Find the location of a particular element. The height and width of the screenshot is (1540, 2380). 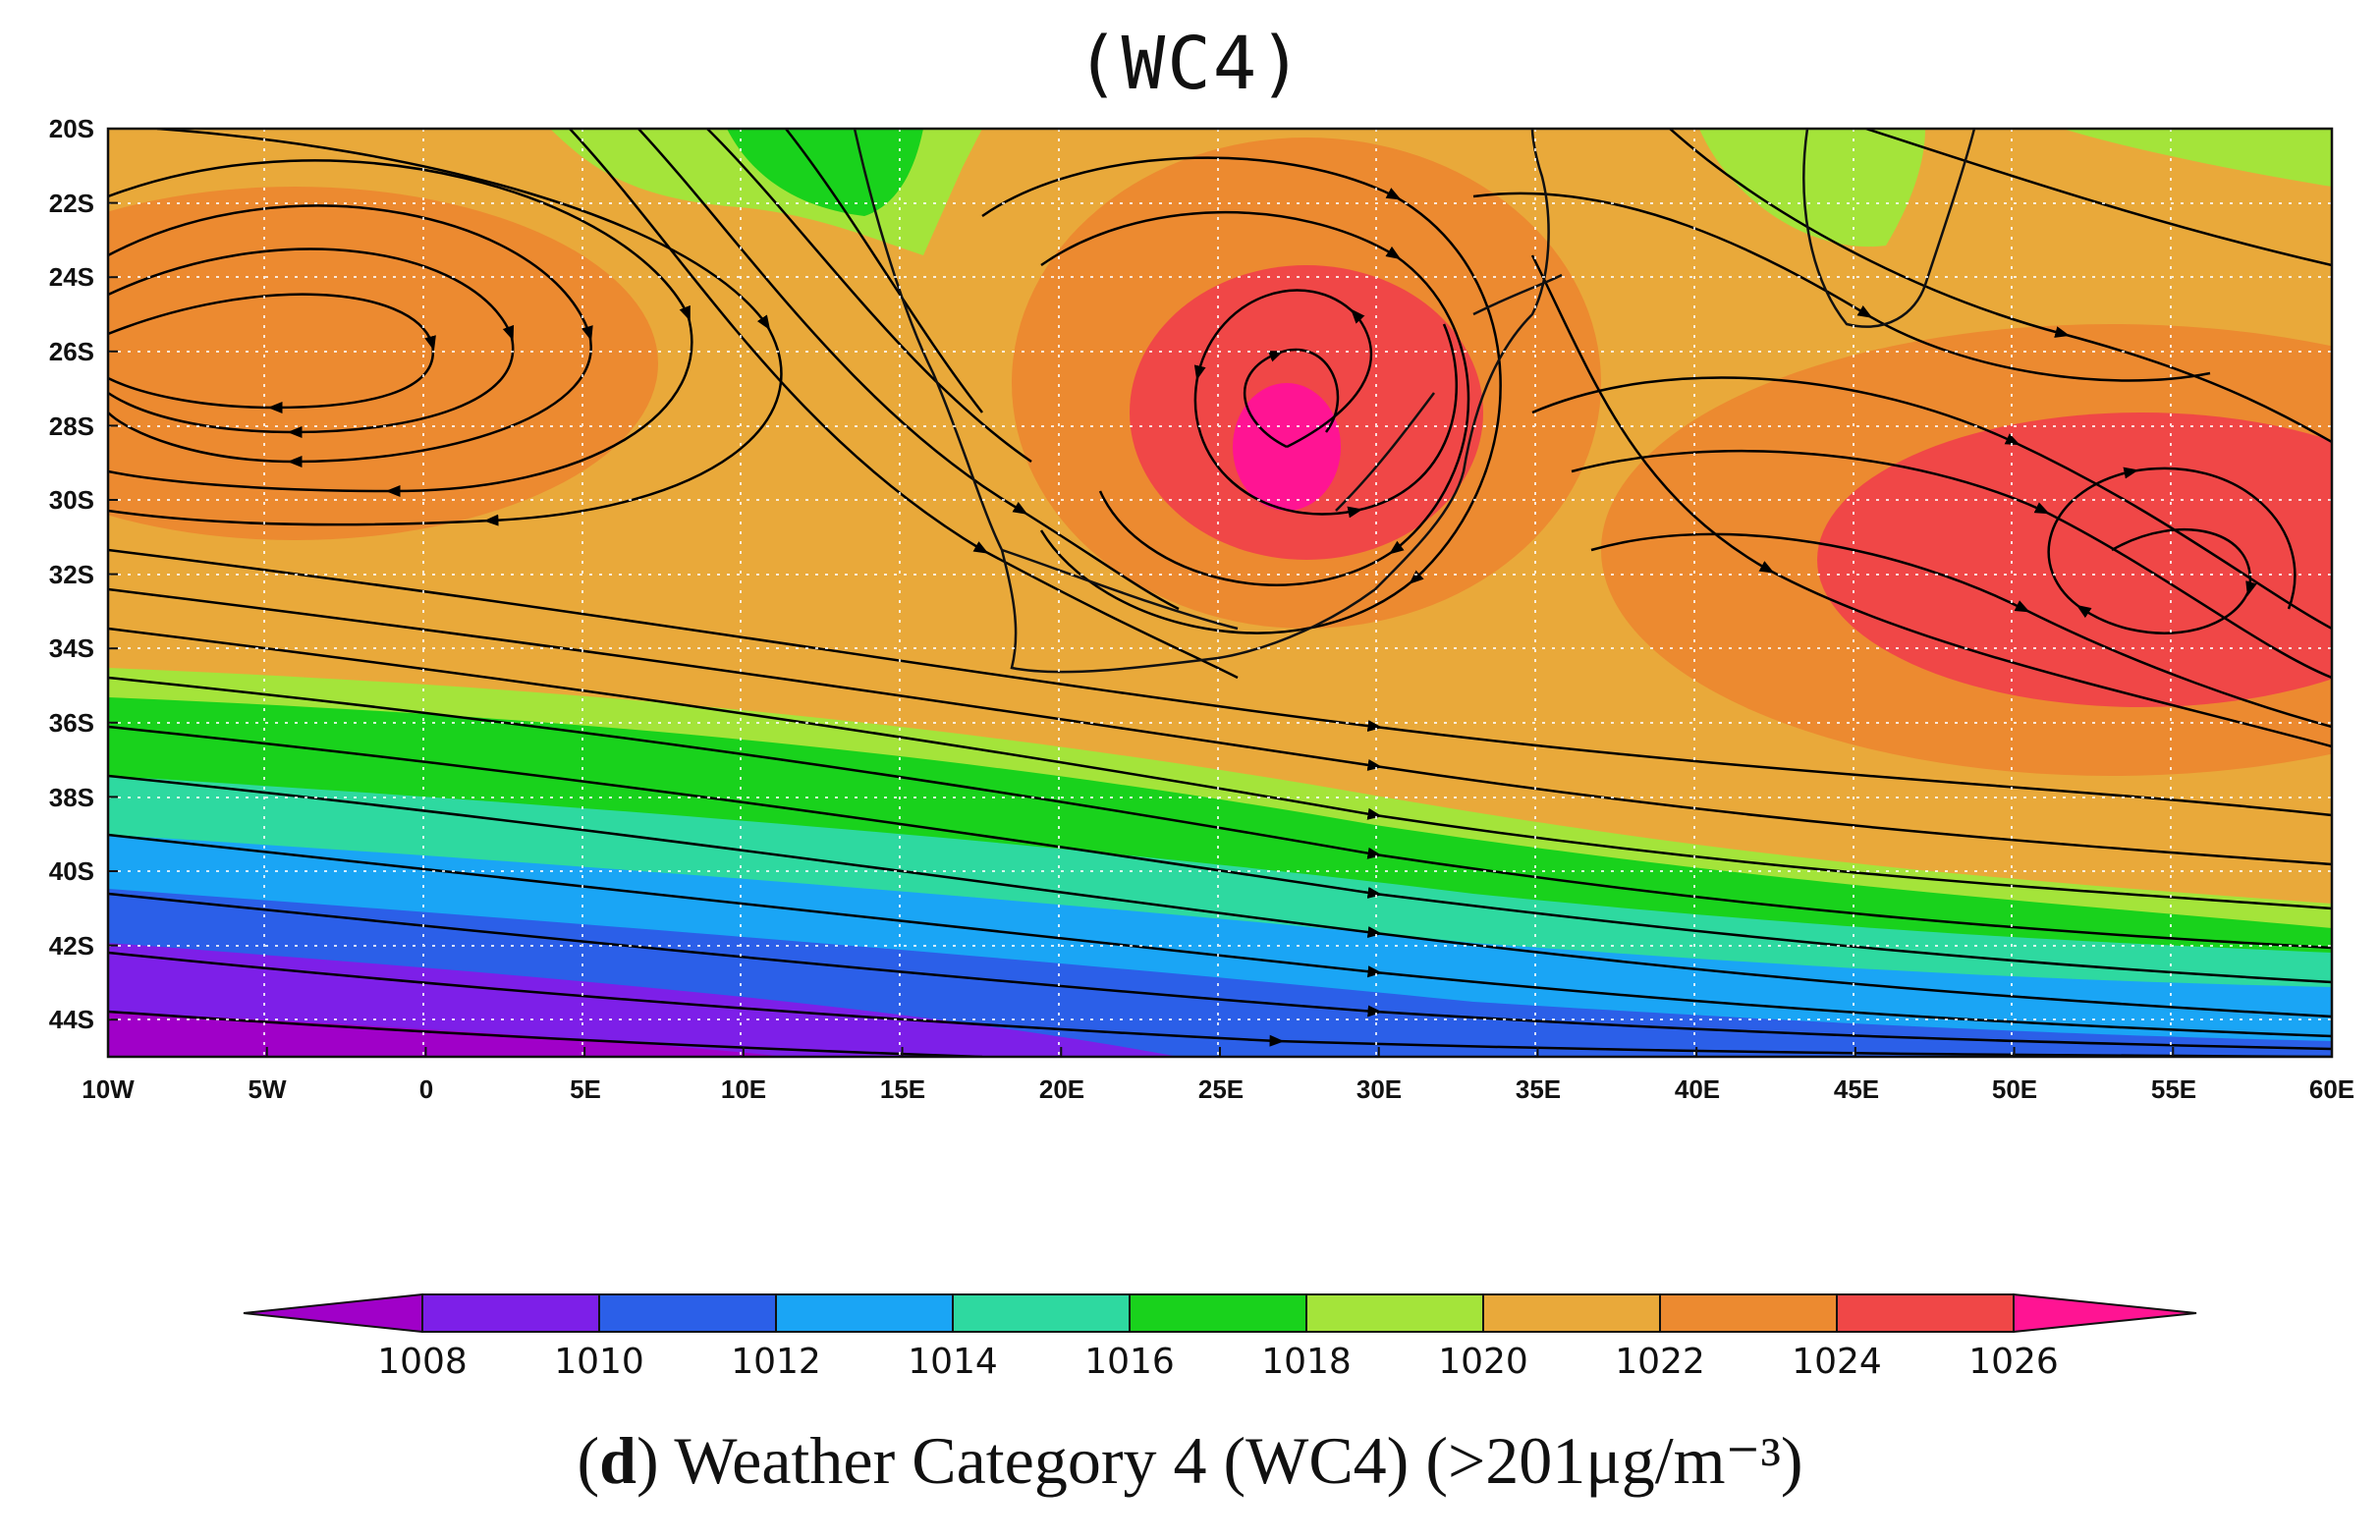

y-tick-label: 28S is located at coordinates (71, 426).